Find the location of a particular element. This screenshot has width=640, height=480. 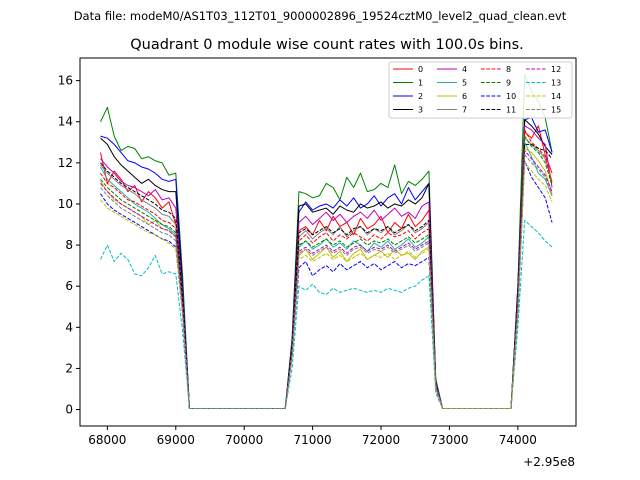

x-tick-label: 71000 is located at coordinates (313, 440).